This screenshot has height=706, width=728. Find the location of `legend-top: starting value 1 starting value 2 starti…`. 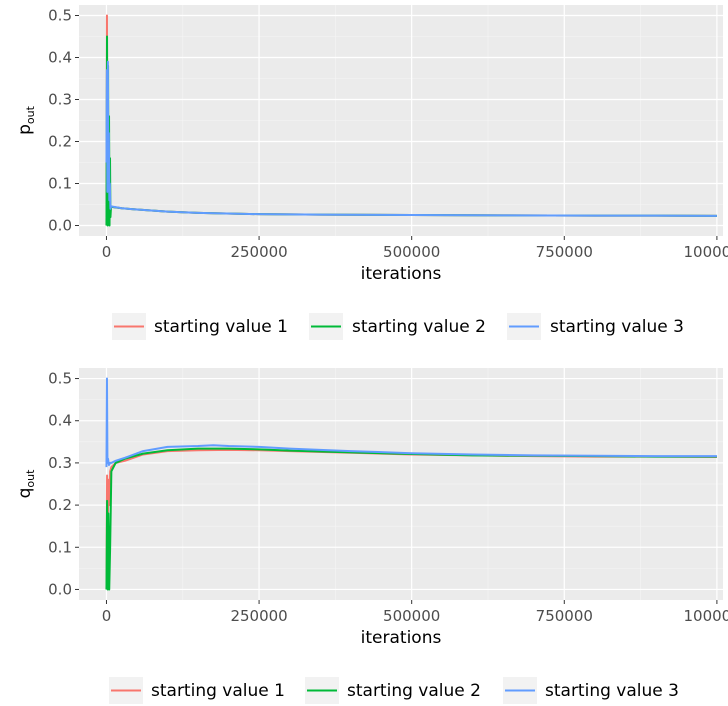

legend-top: starting value 1 starting value 2 starti… is located at coordinates (398, 326).